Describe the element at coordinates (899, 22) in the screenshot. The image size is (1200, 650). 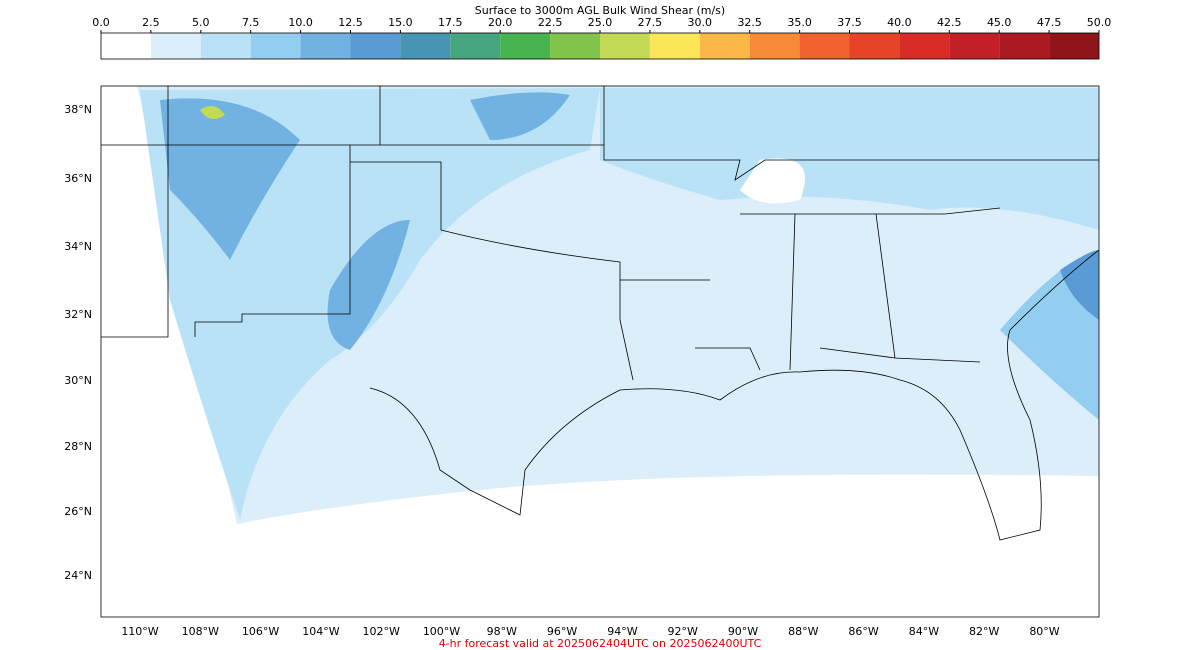
I see `colorbar-tick-label: 40.0` at that location.